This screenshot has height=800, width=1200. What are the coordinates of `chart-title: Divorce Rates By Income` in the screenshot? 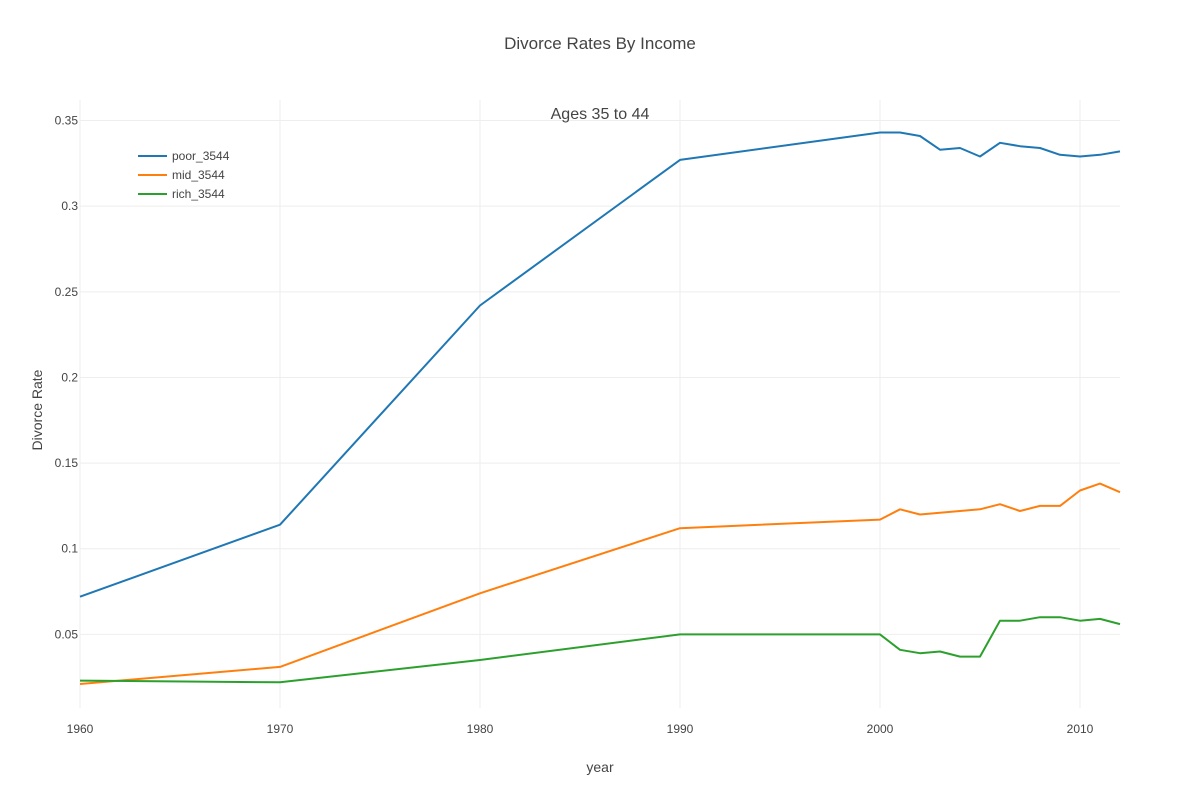 It's located at (600, 43).